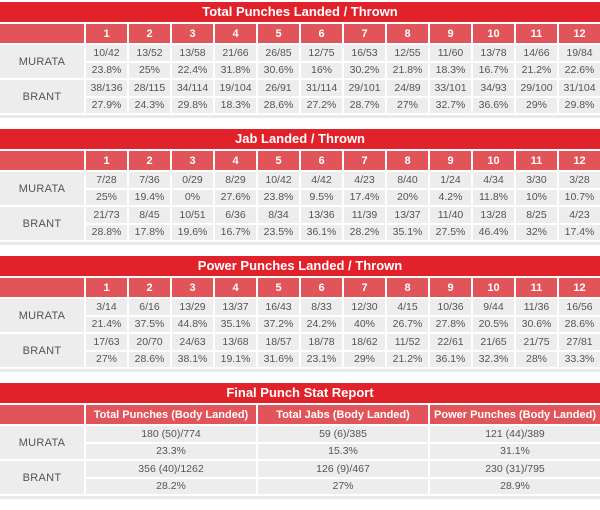 The image size is (600, 510). What do you see at coordinates (192, 215) in the screenshot?
I see `landed-thrown-cell: 10/51` at bounding box center [192, 215].